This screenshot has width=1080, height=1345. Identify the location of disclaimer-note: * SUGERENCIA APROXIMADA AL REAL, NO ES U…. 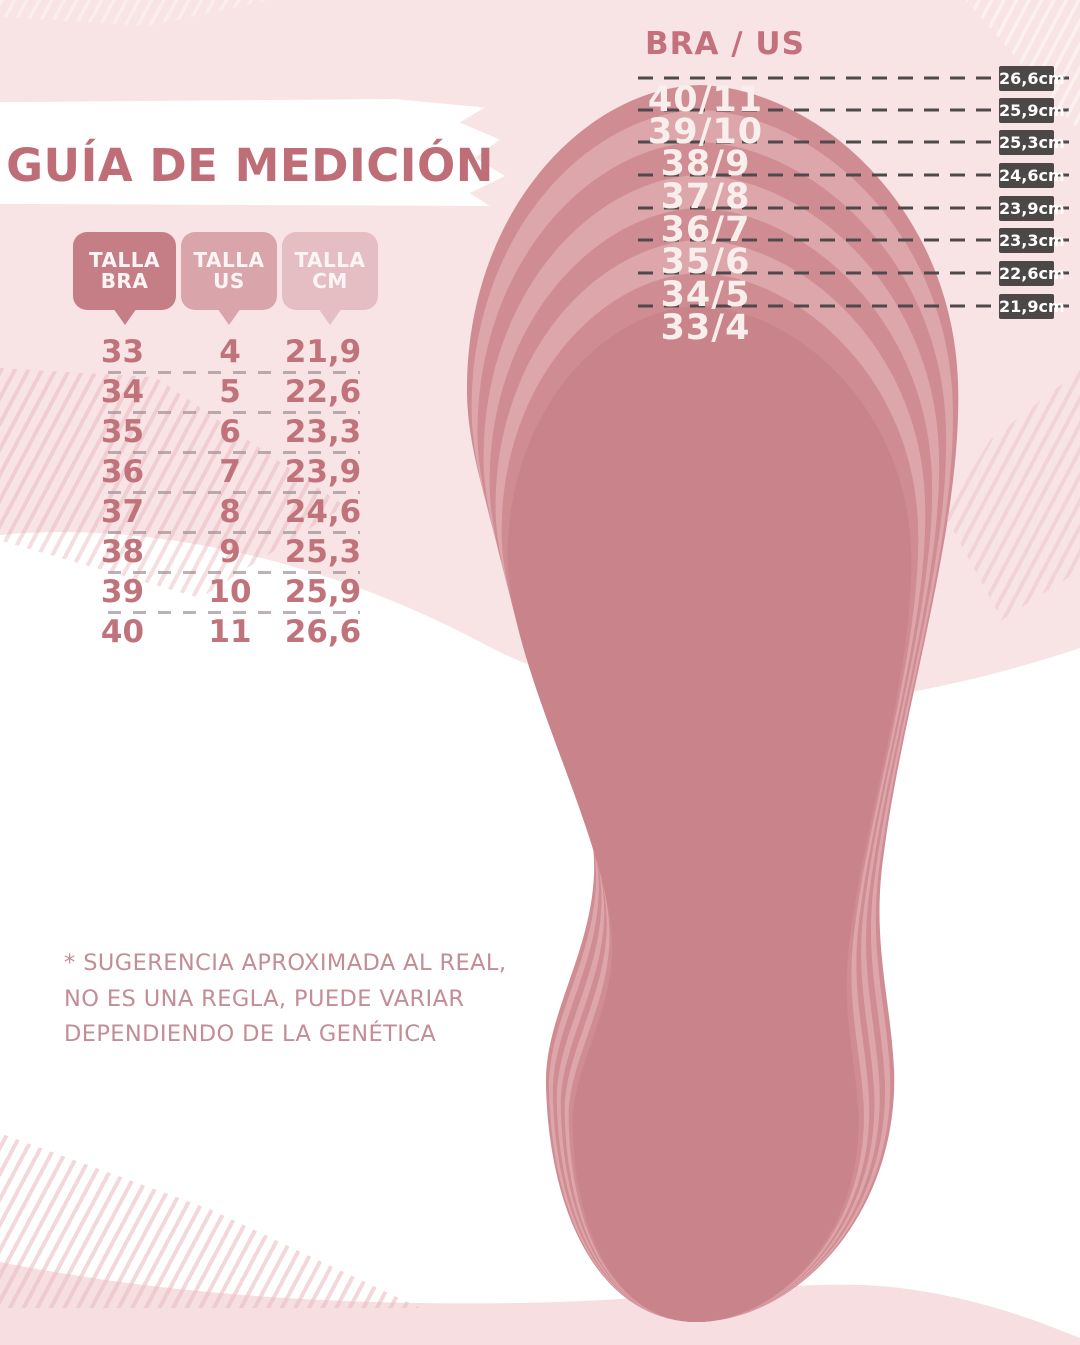
(285, 999).